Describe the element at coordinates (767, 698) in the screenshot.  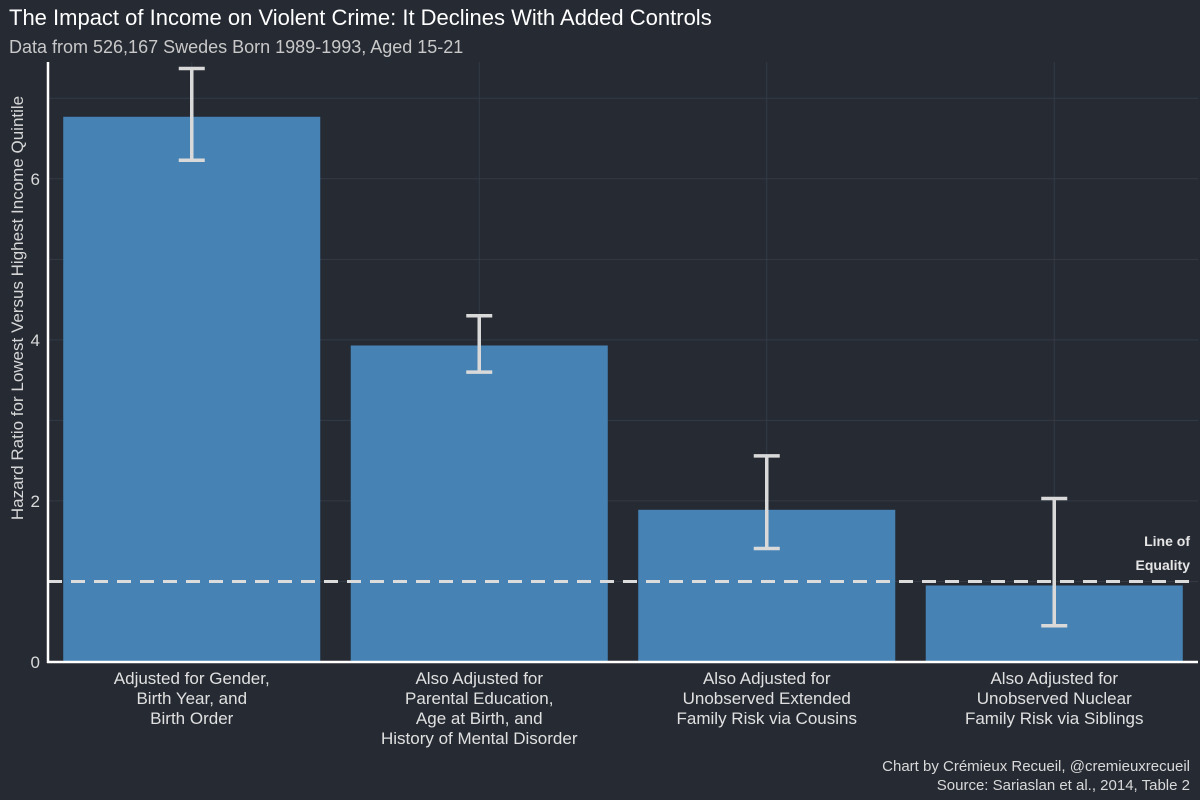
I see `x-tick-label: Unobserved Extended` at that location.